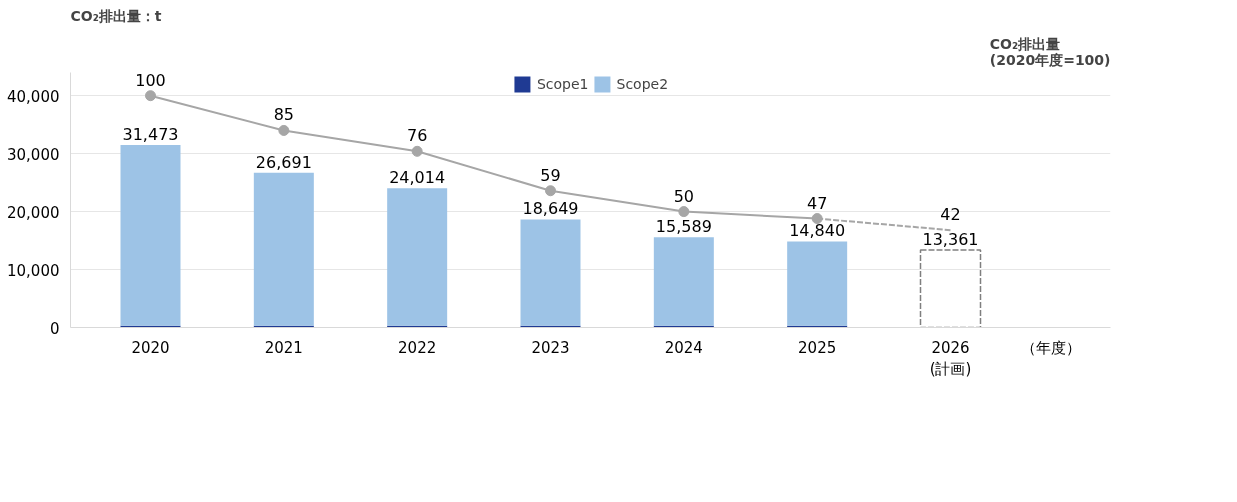 The width and height of the screenshot is (1237, 502). What do you see at coordinates (550, 175) in the screenshot?
I see `data-label: 59` at bounding box center [550, 175].